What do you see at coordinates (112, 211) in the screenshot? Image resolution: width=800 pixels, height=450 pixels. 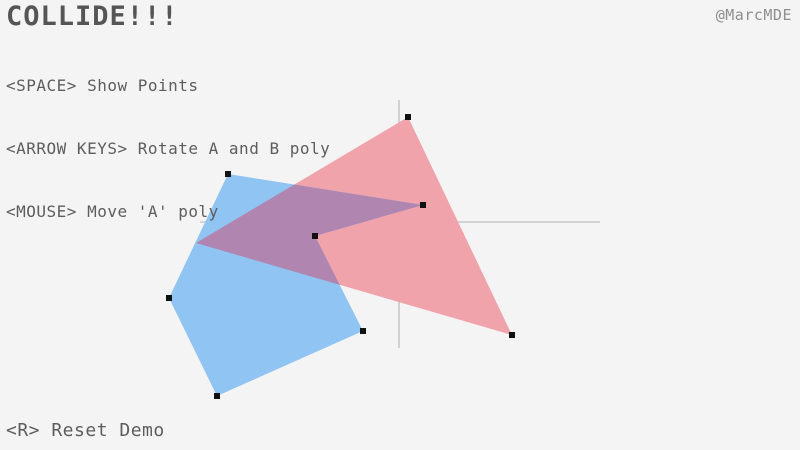 I see `instruction-mouse: <MOUSE> Move 'A' poly` at bounding box center [112, 211].